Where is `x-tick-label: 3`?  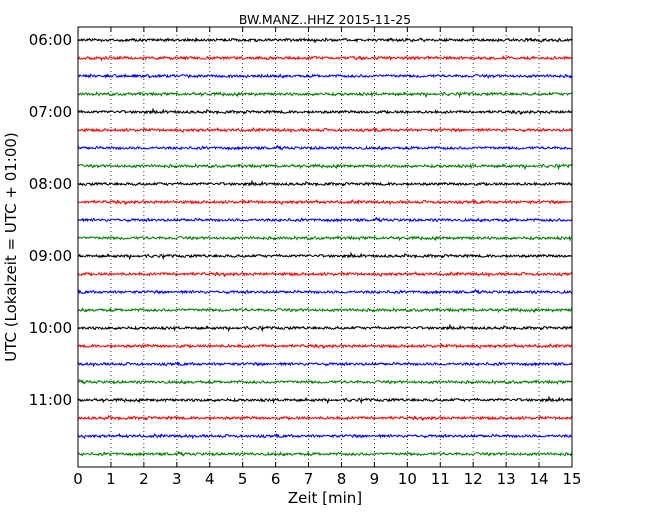 x-tick-label: 3 is located at coordinates (177, 479).